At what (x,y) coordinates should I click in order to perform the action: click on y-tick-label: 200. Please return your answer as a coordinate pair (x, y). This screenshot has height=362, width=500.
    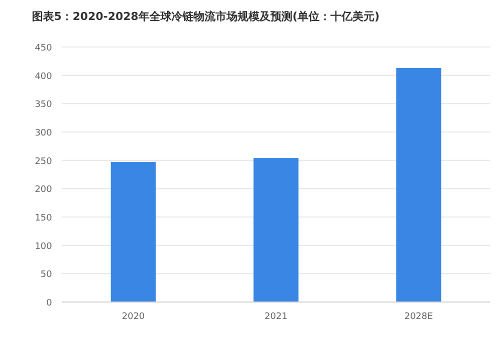
    Looking at the image, I should click on (43, 190).